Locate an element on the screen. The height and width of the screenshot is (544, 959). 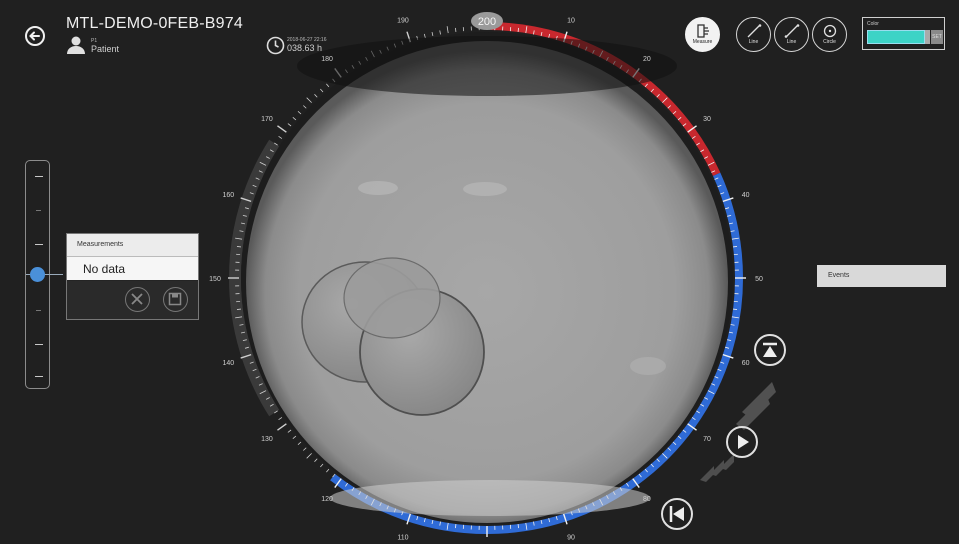
dial-label: 180 is located at coordinates (327, 59).